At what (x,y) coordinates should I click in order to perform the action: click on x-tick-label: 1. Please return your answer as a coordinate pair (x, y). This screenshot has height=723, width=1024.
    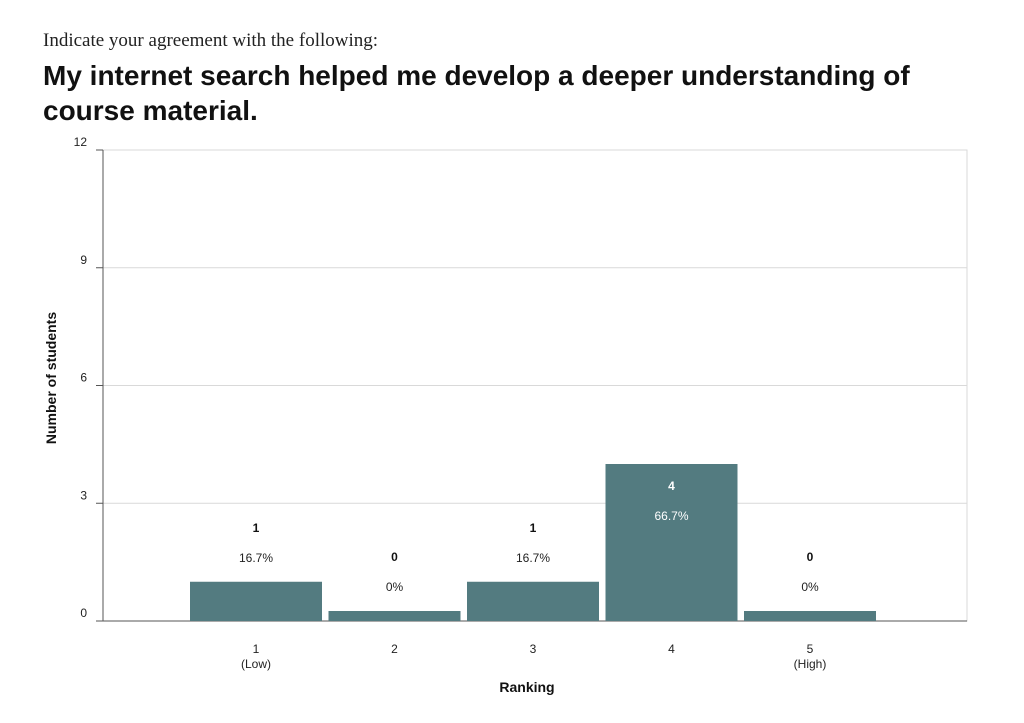
    Looking at the image, I should click on (256, 649).